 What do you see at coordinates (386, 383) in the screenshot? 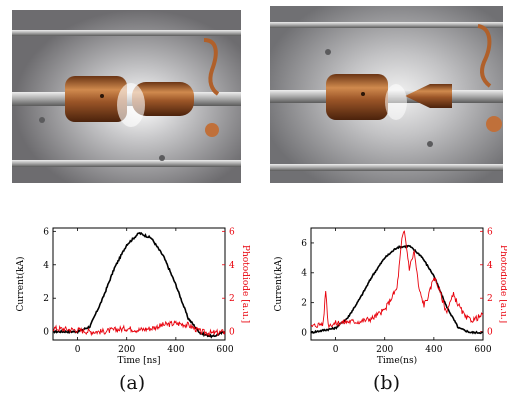
I see `caption-b: (b)` at bounding box center [386, 383].